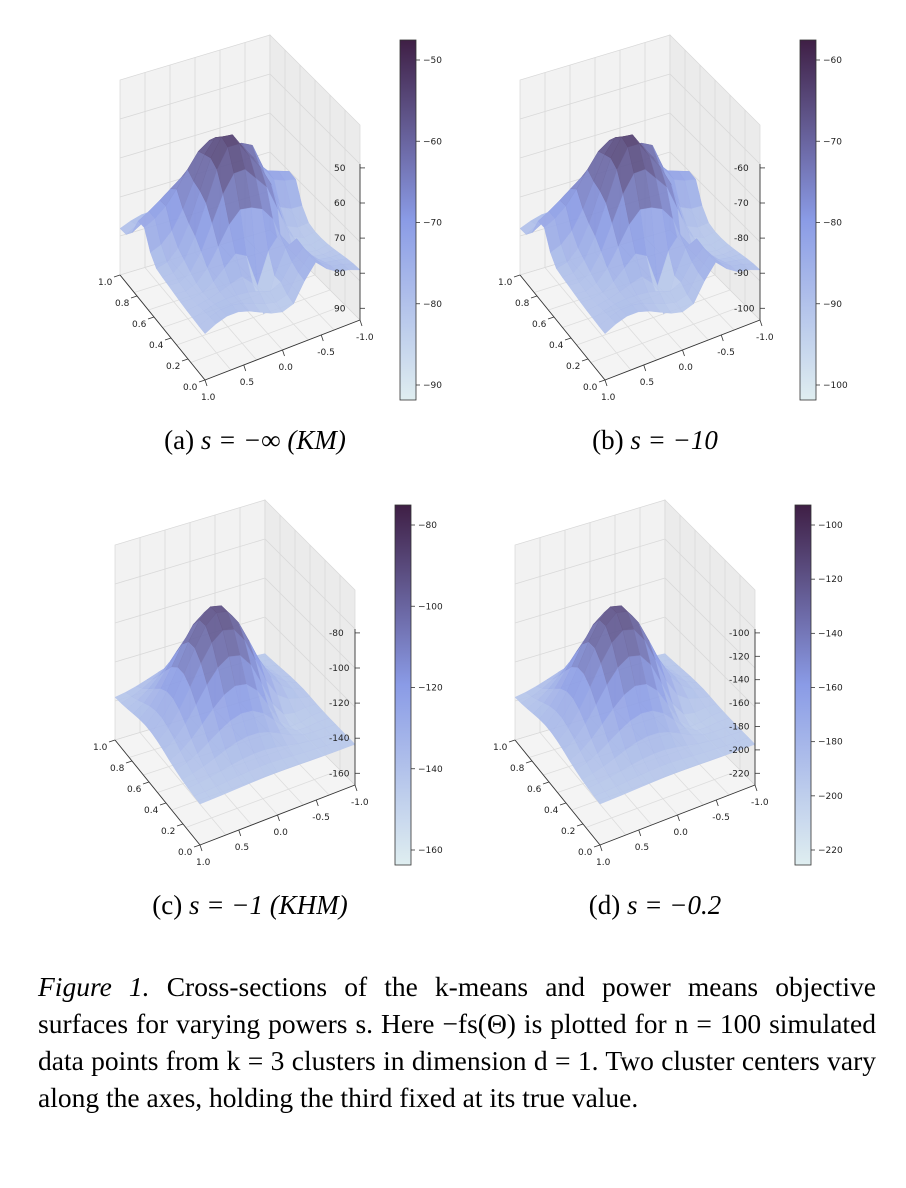  Describe the element at coordinates (739, 774) in the screenshot. I see `z-tick-label: -220` at that location.